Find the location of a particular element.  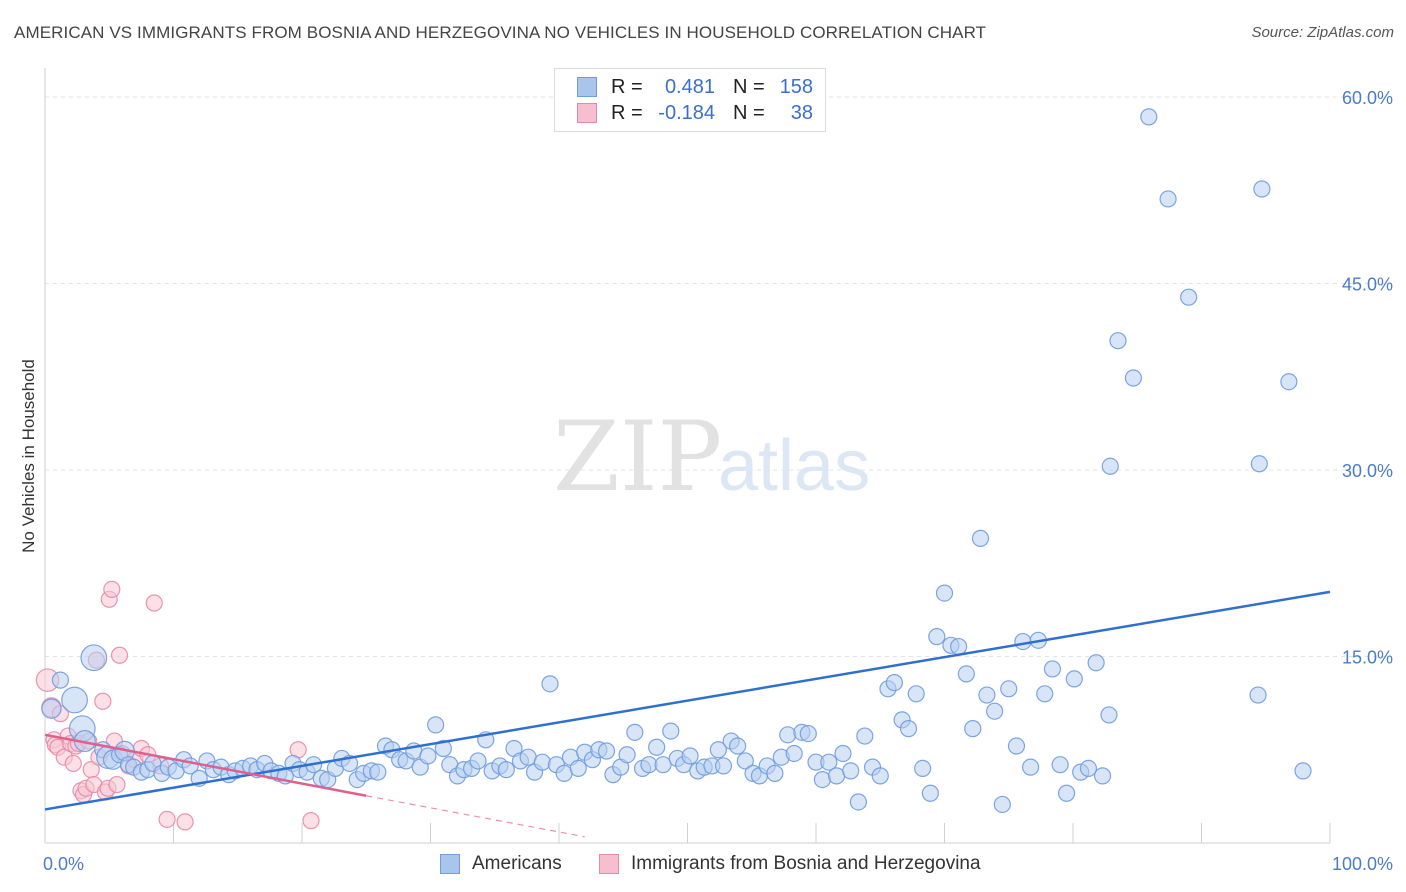

series-legend-label: Immigrants from Bosnia and Herzegovina is located at coordinates (806, 863).